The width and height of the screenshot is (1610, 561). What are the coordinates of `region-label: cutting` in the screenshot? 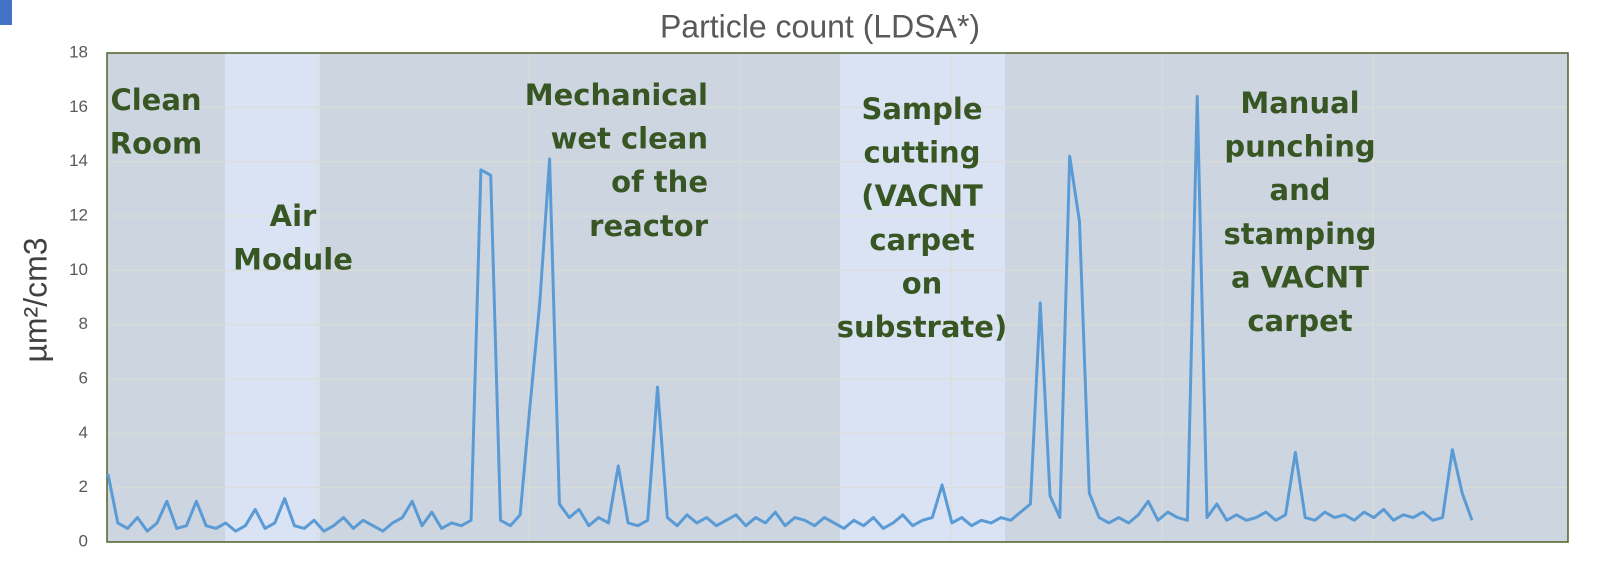 It's located at (922, 153).